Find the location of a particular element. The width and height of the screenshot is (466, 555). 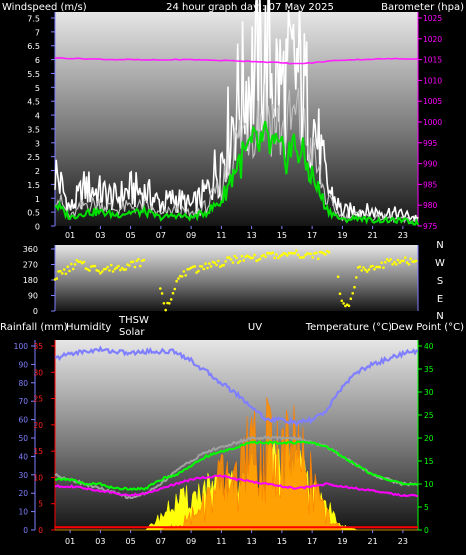

wind-tick-label: 1 is located at coordinates (37, 199).